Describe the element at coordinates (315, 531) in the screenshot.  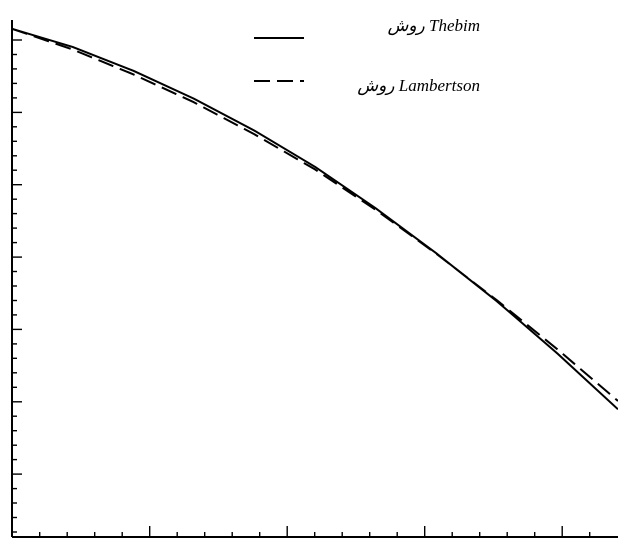
I see `x-axis-ticks` at that location.